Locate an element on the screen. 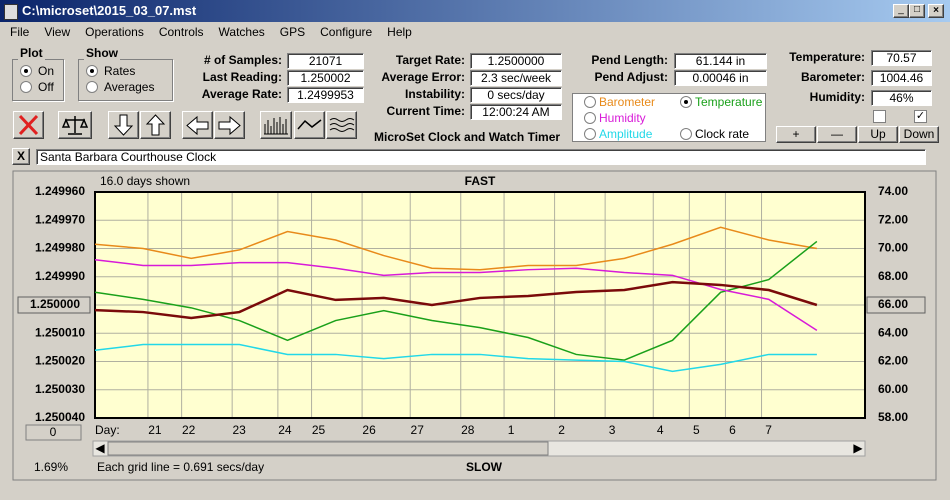  x-tick-label: 28 is located at coordinates (468, 430).